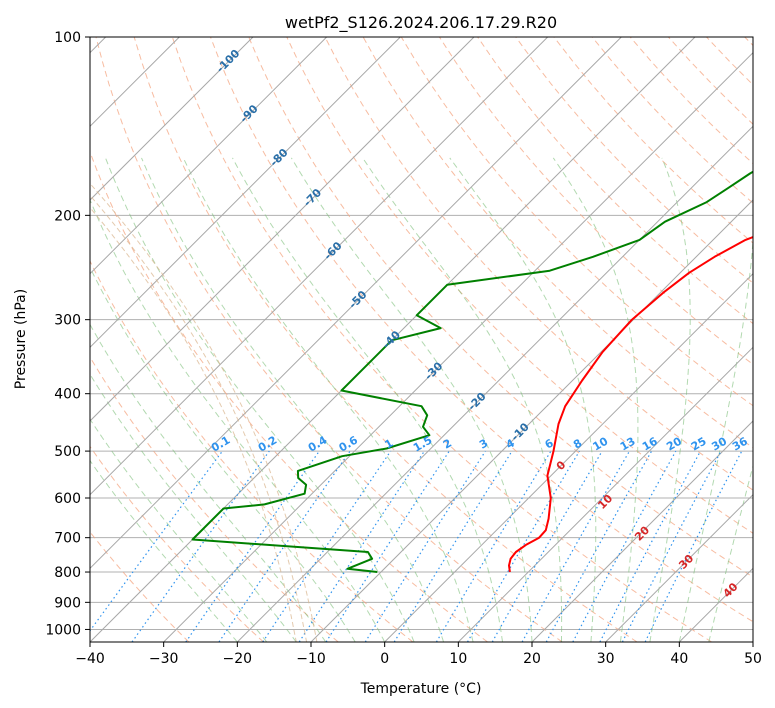  What do you see at coordinates (63, 630) in the screenshot?
I see `y-tick-label: 1000` at bounding box center [63, 630].